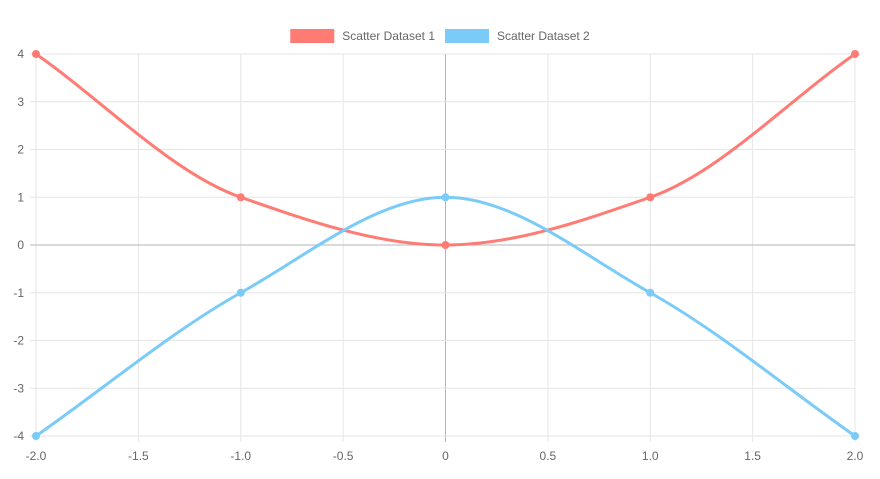  What do you see at coordinates (20, 197) in the screenshot?
I see `y-tick-label: 1` at bounding box center [20, 197].